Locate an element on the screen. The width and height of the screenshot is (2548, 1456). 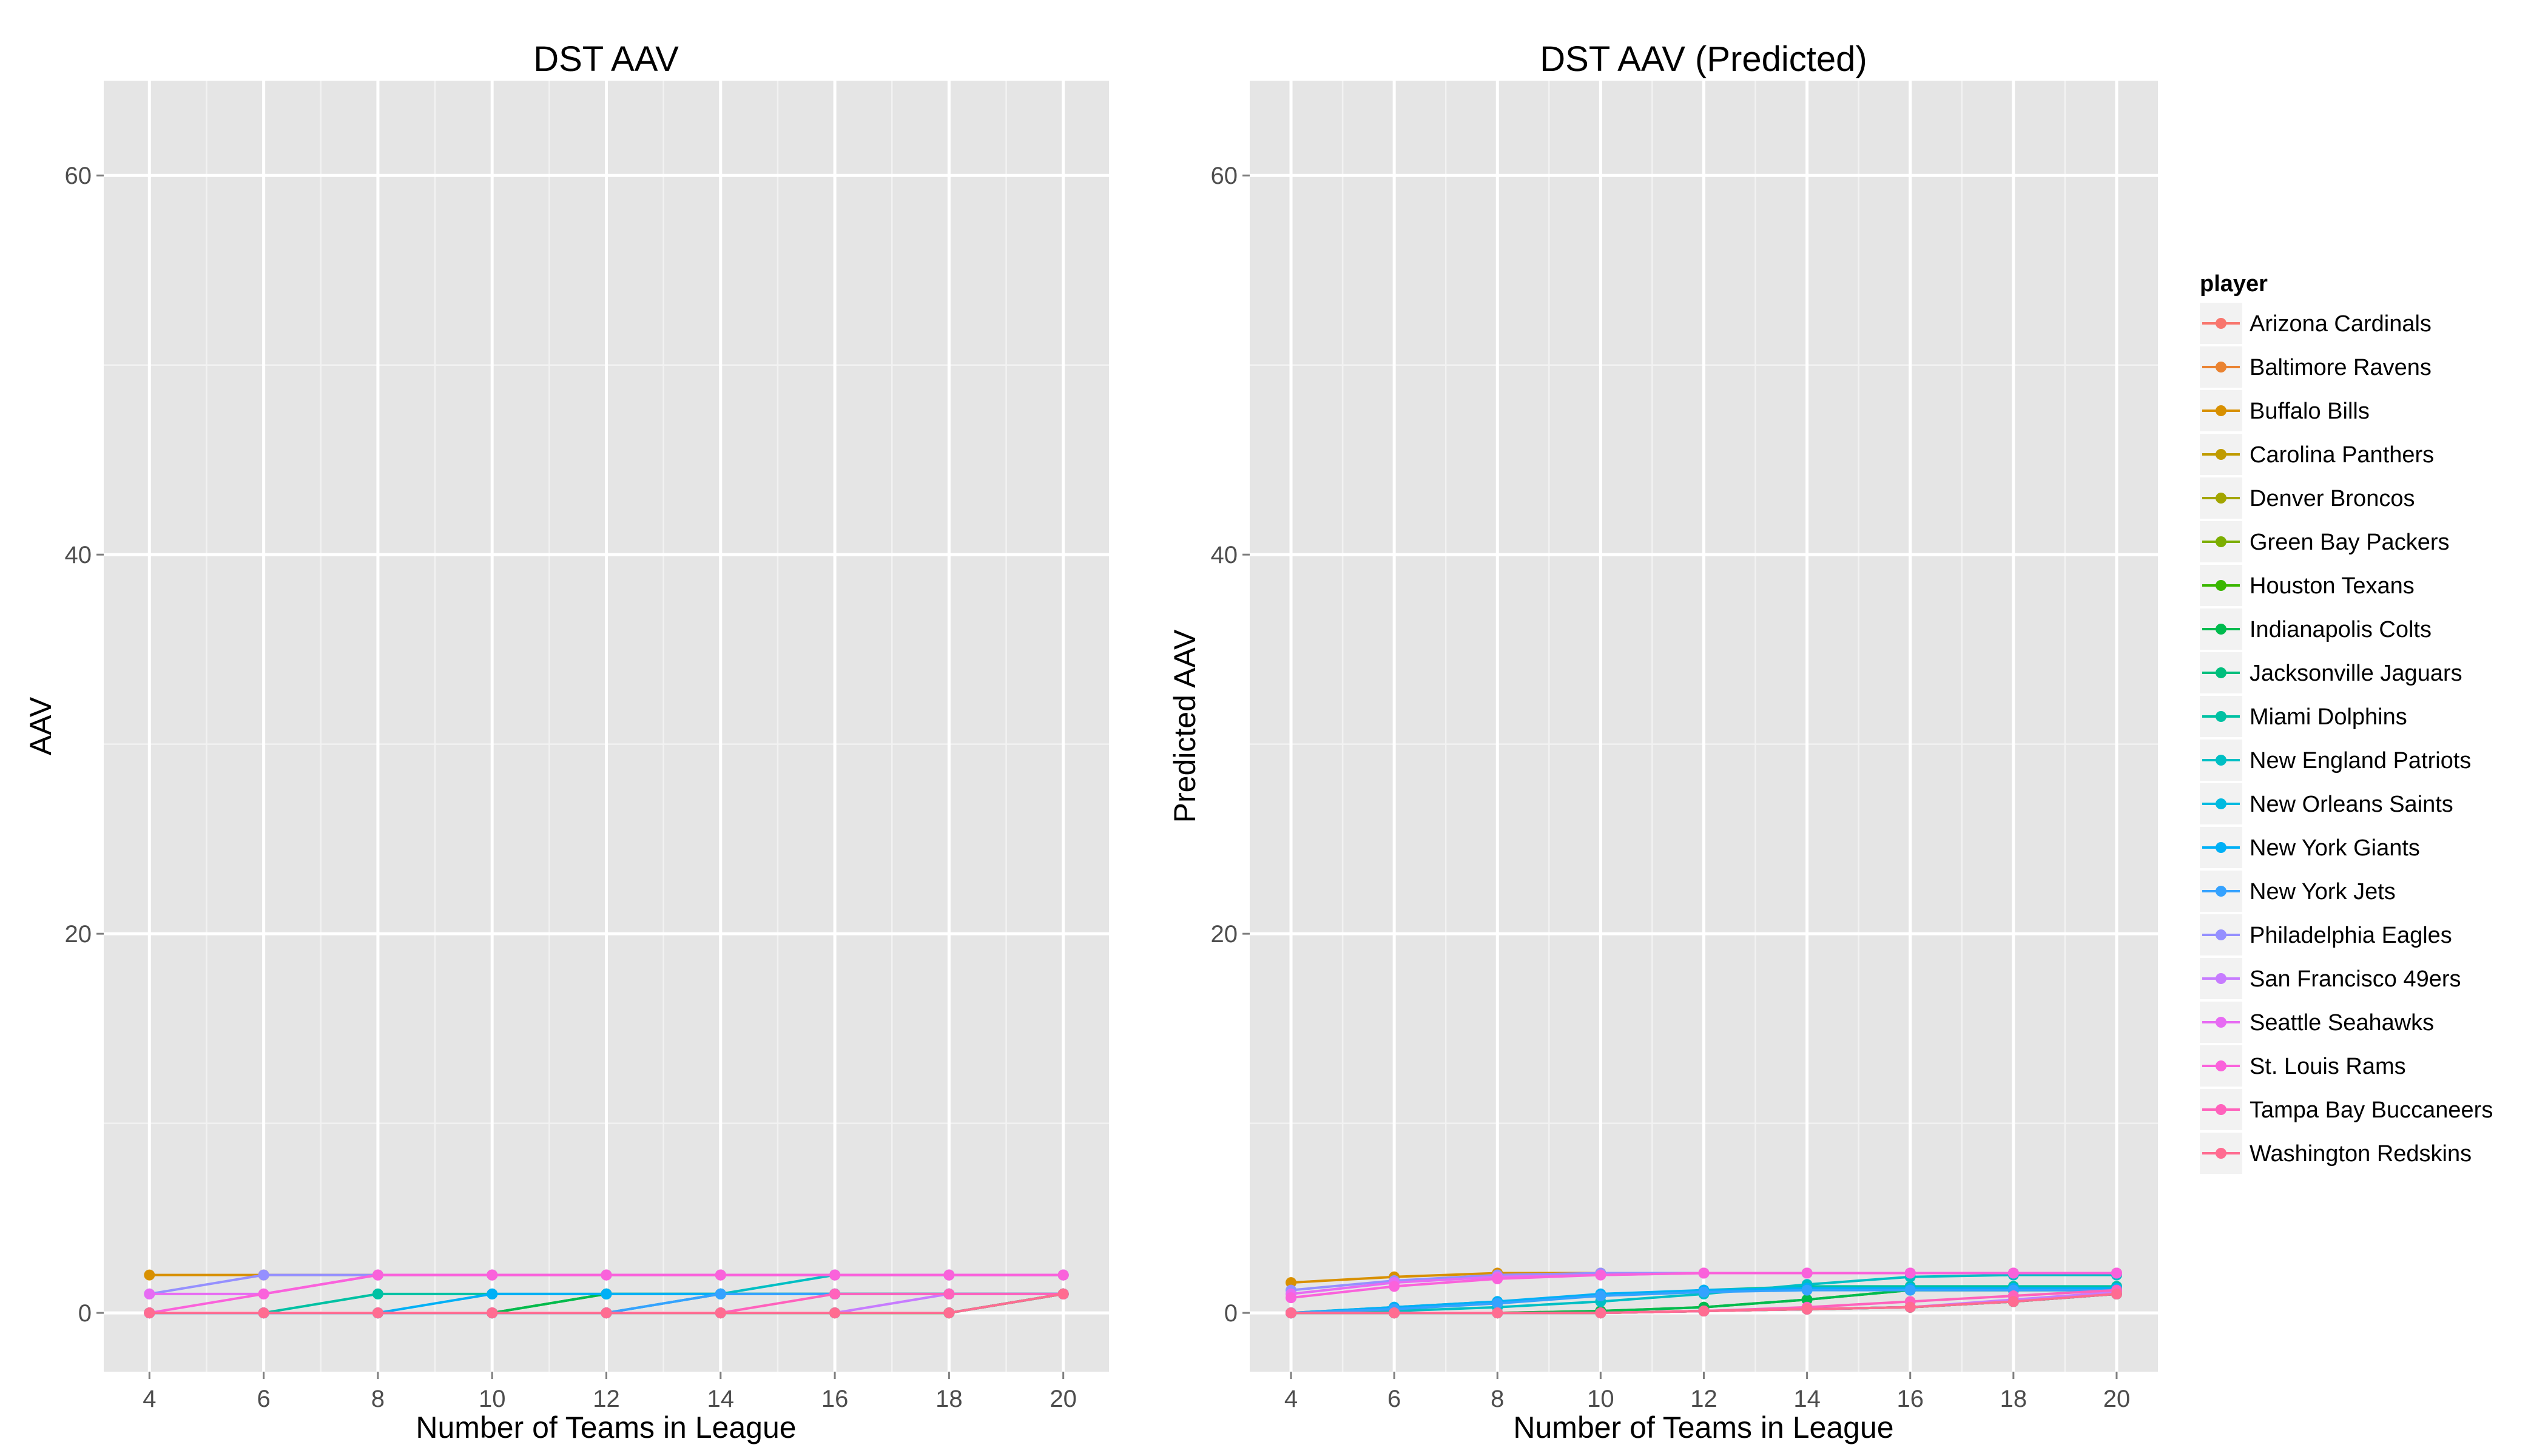
legend-item-houston-texans: Houston Texans is located at coordinates (2307, 585).